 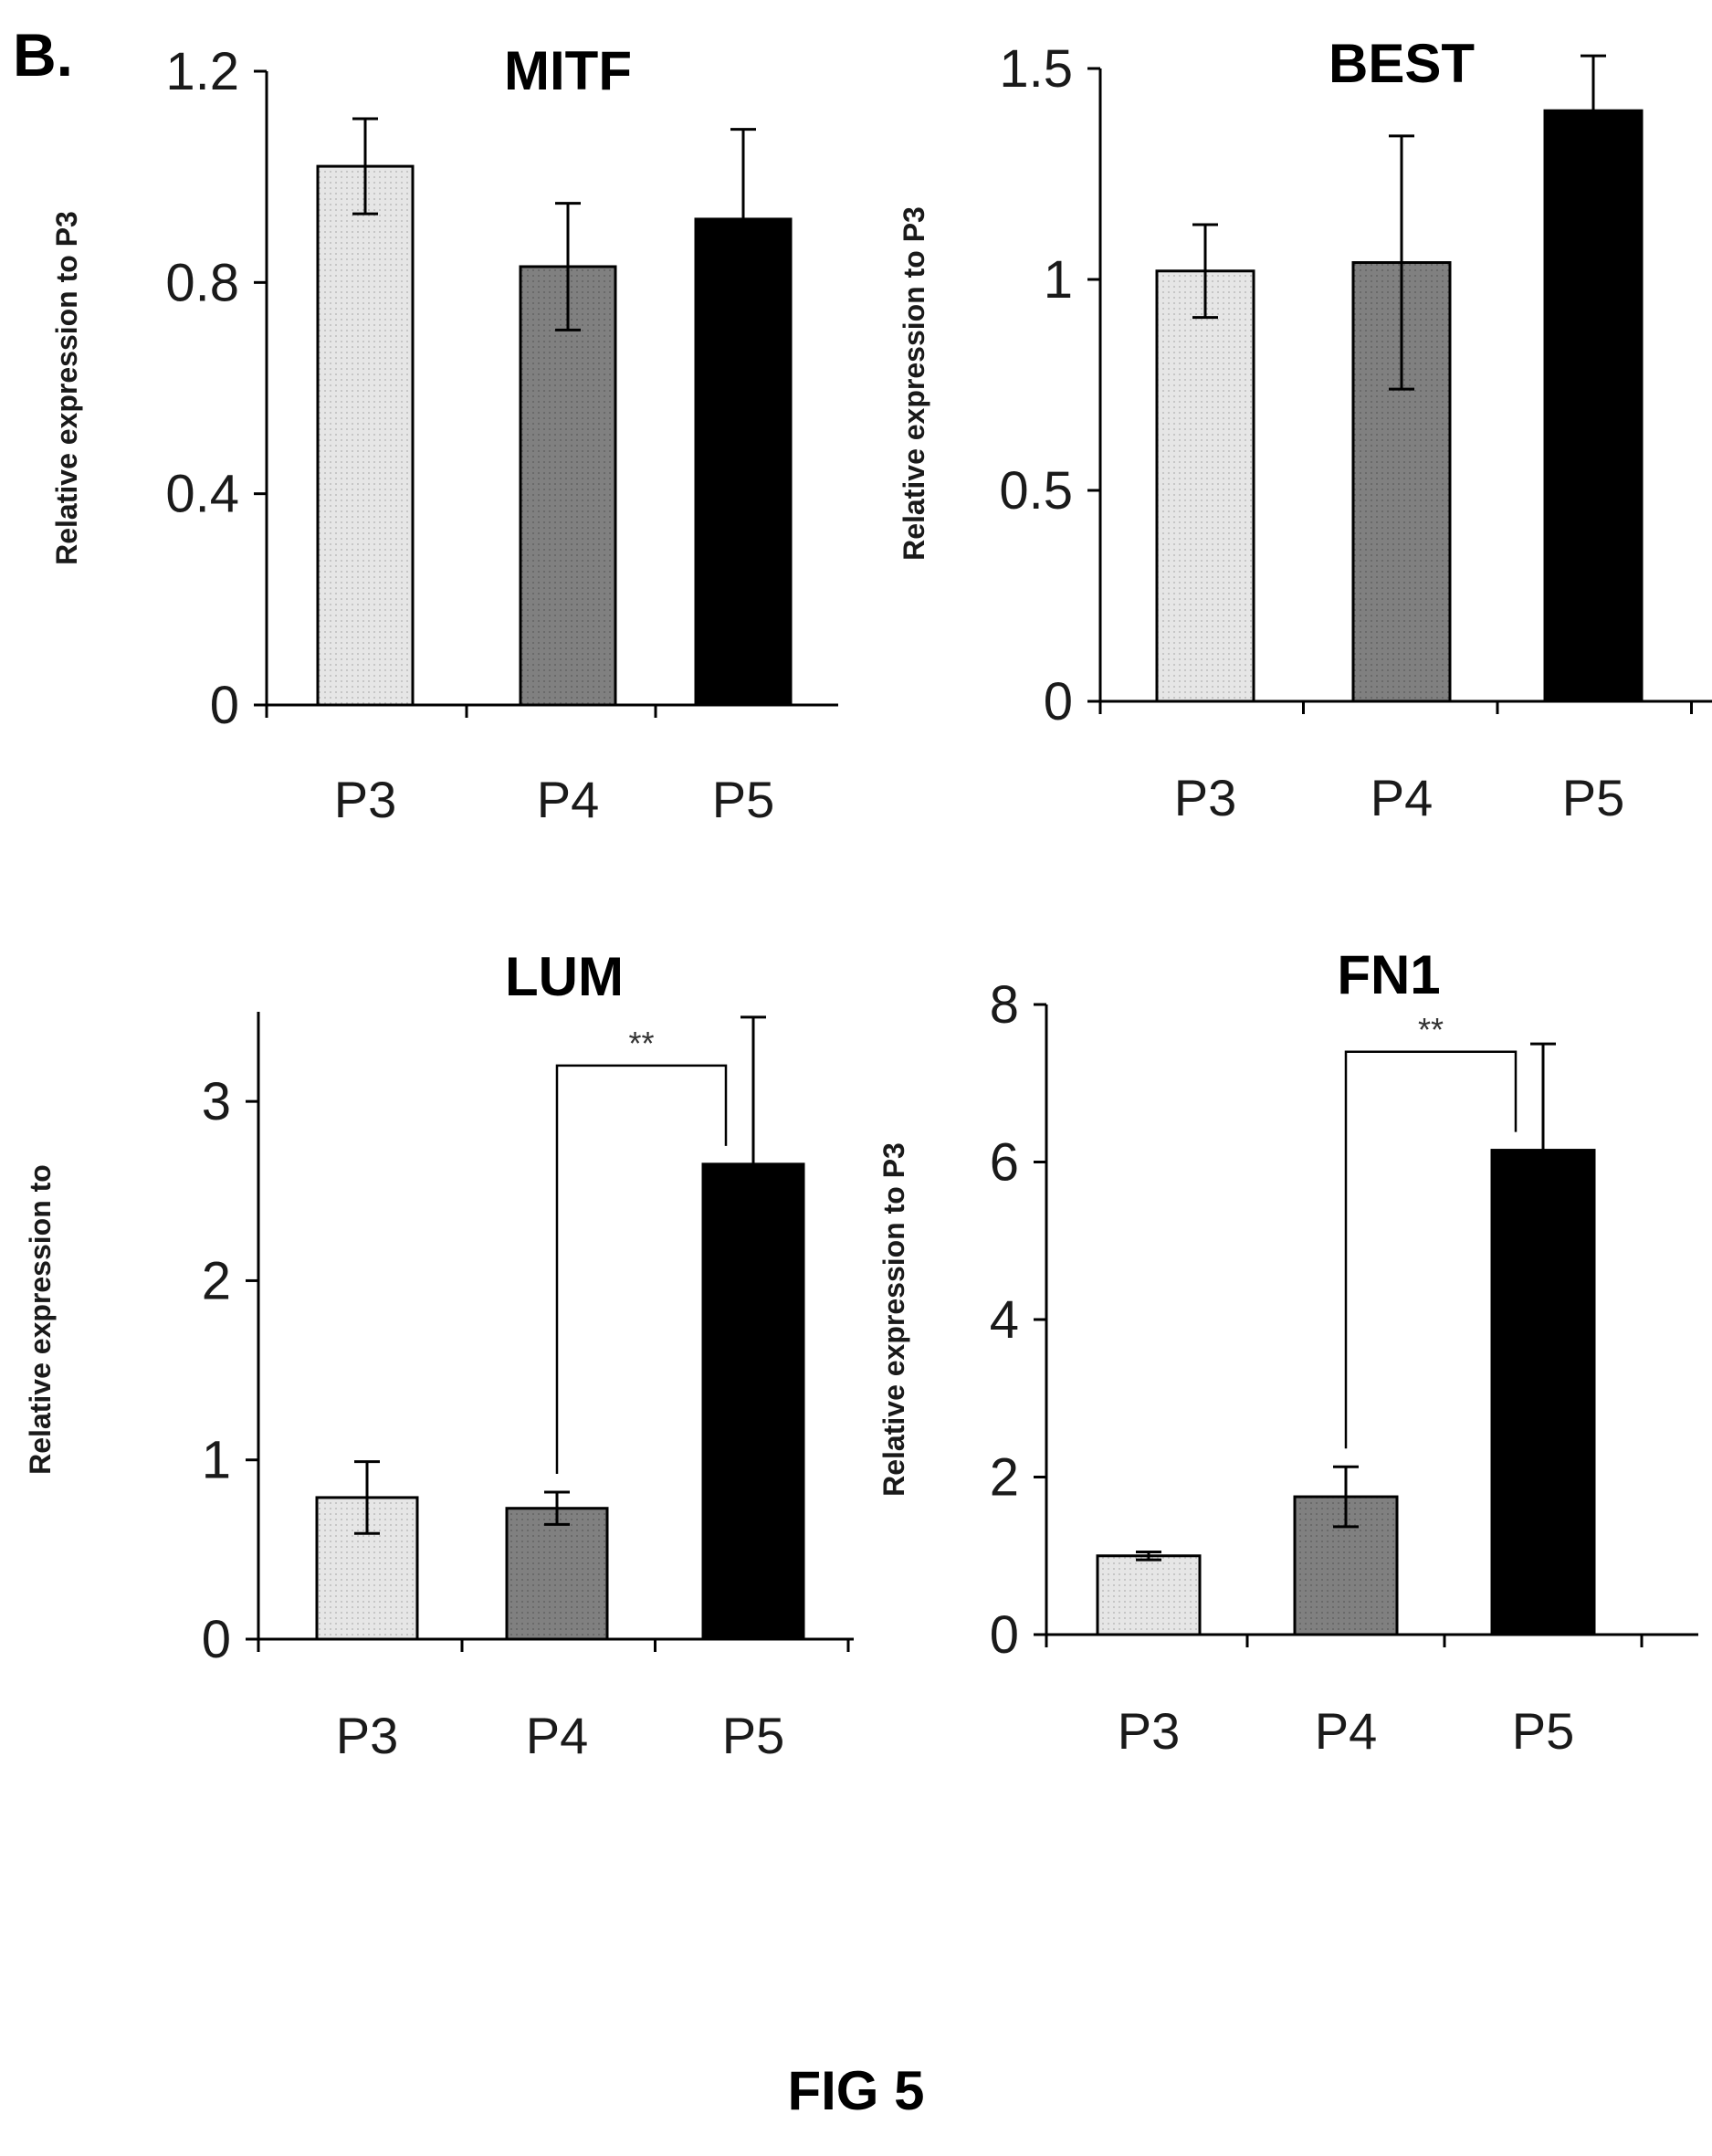 What do you see at coordinates (202, 282) in the screenshot?
I see `y-tick-label: 0.8` at bounding box center [202, 282].